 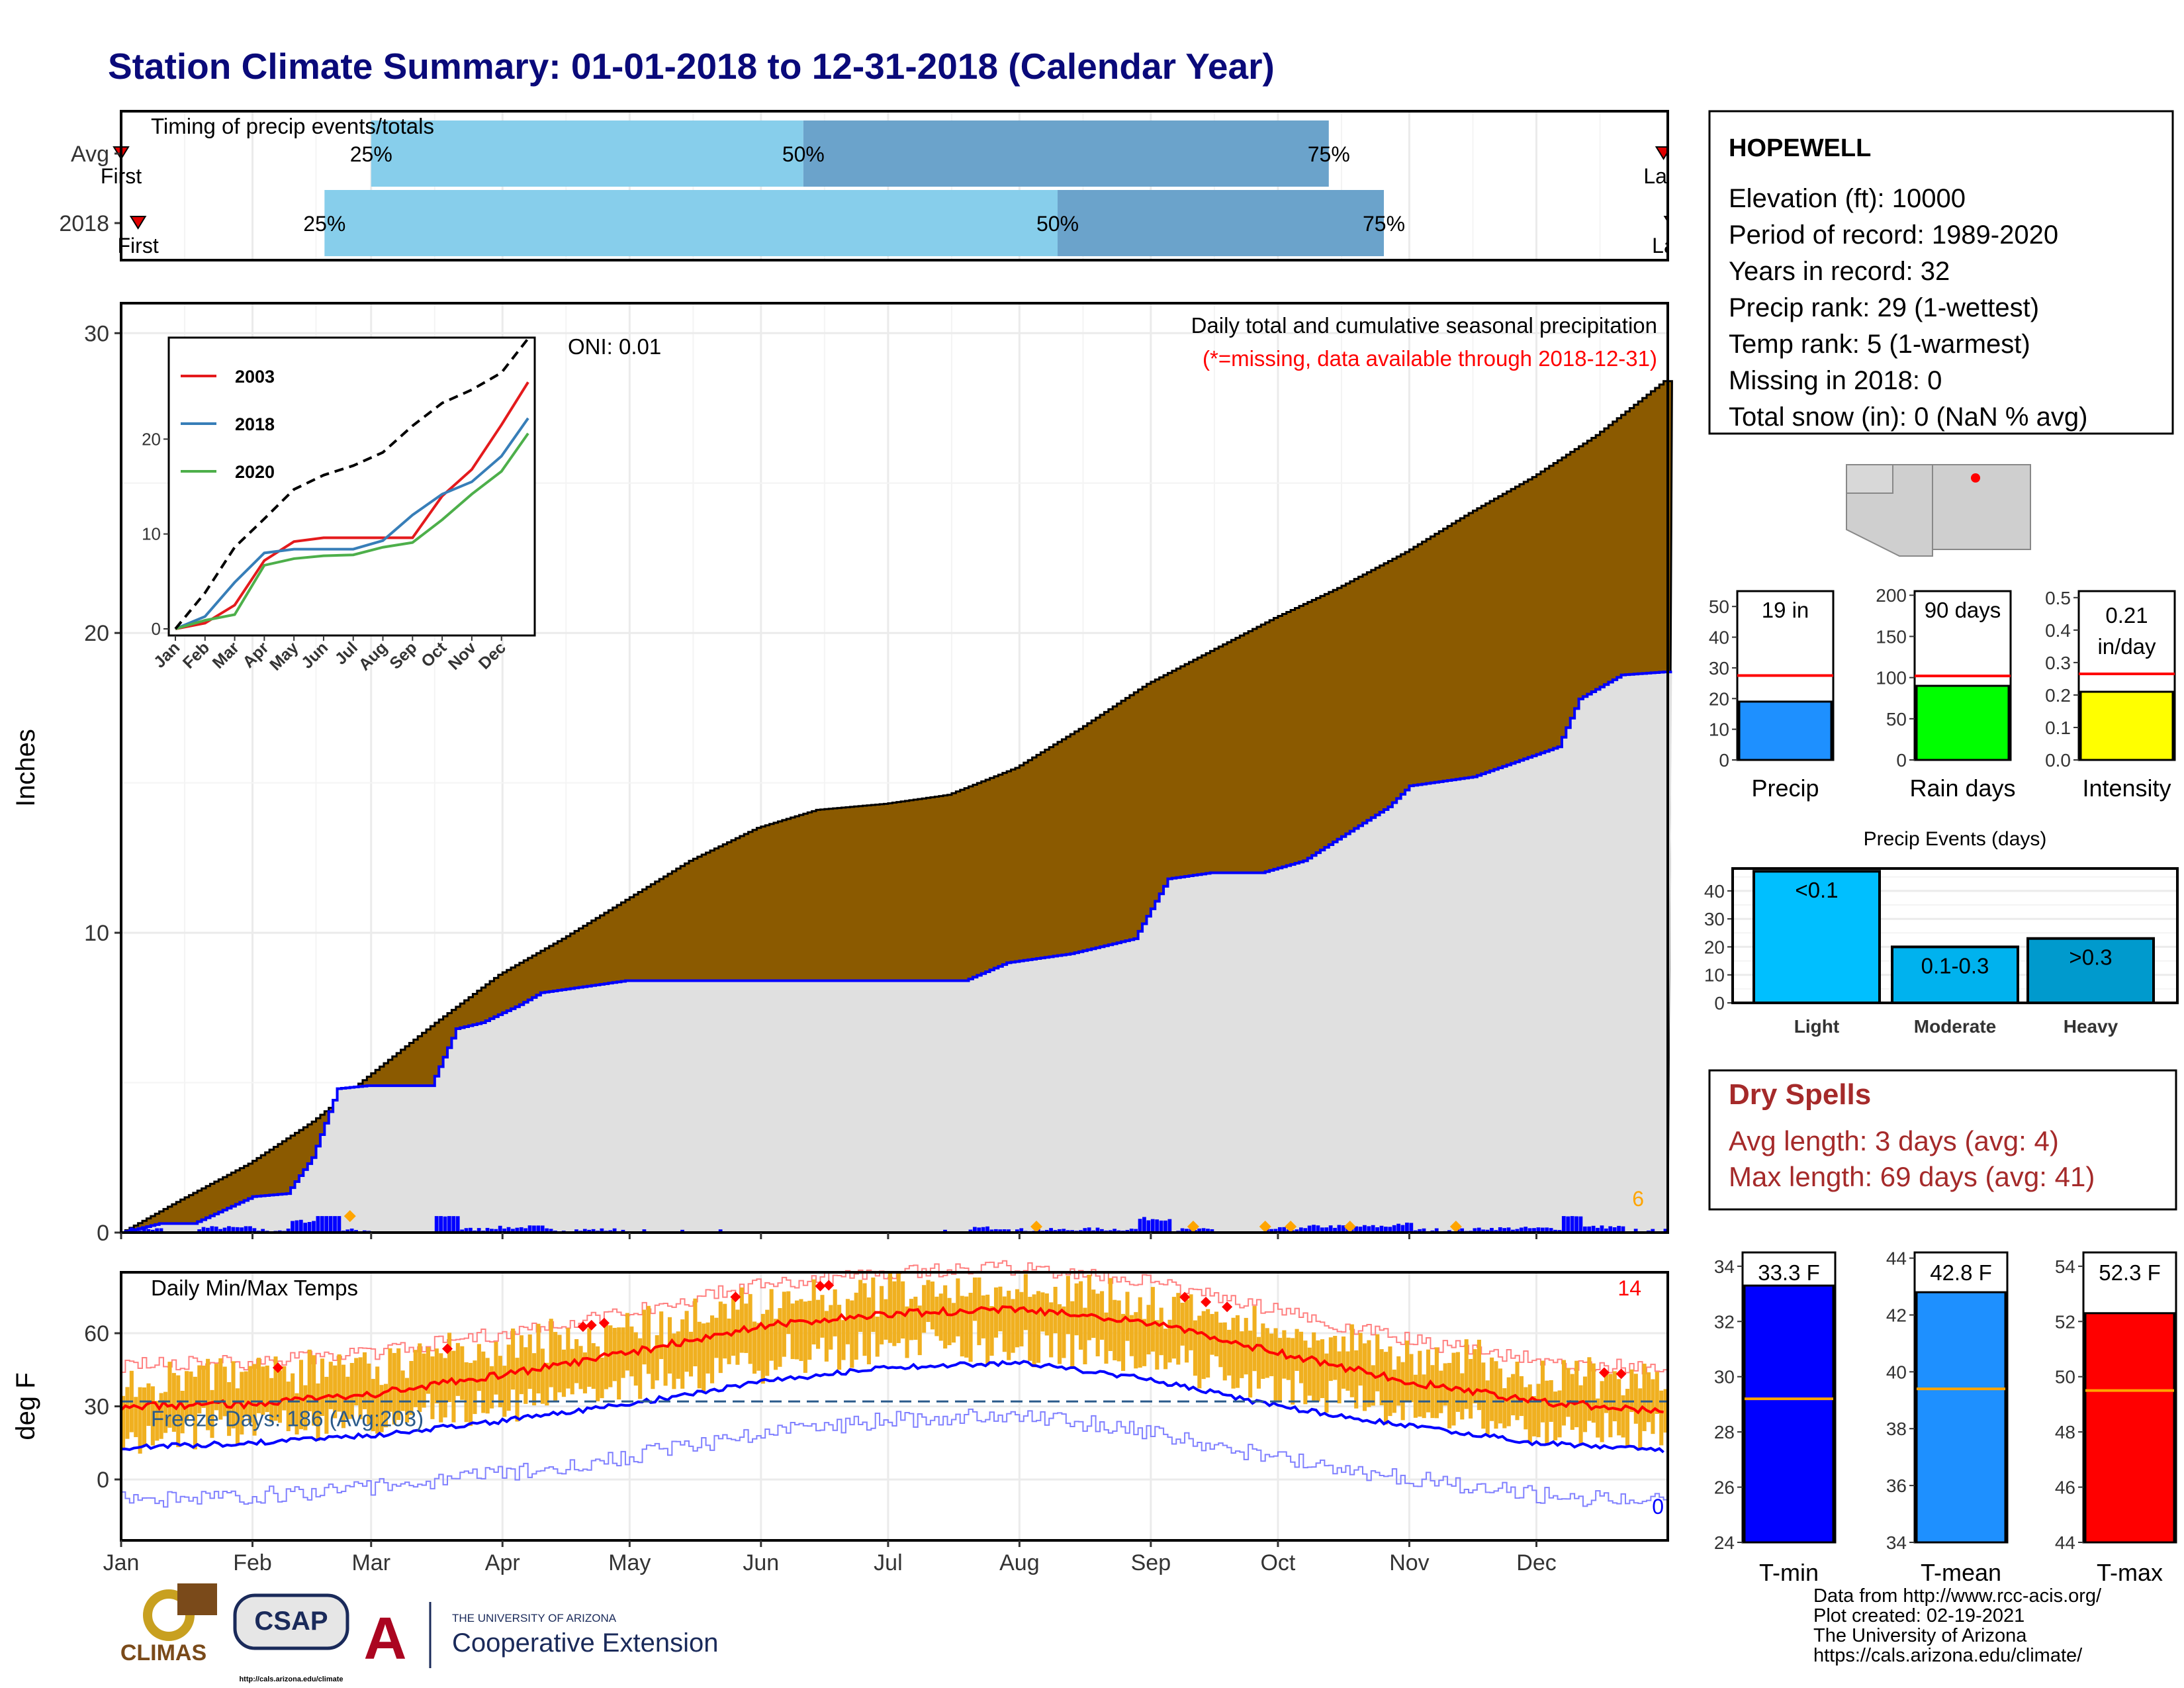 What do you see at coordinates (103, 1233) in the screenshot?
I see `precip-ytick-label: 0` at bounding box center [103, 1233].